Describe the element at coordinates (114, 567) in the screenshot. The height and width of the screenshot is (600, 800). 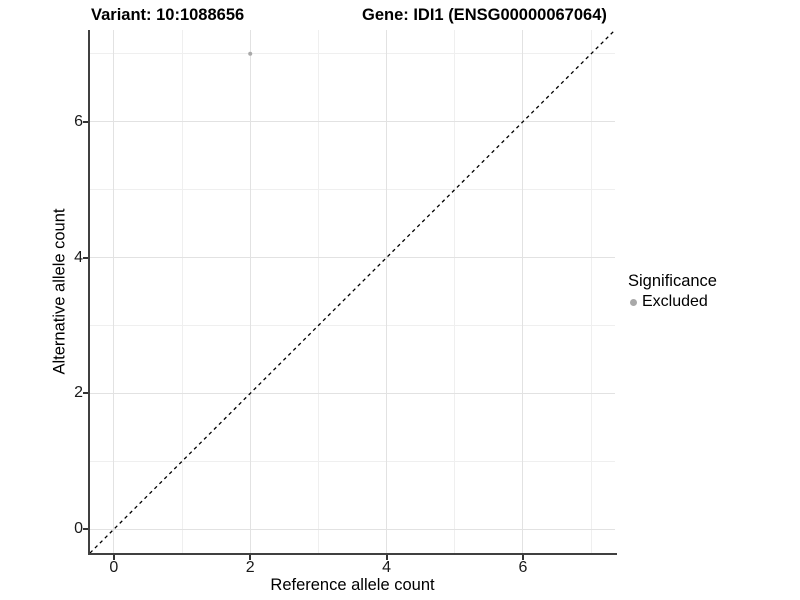
I see `x-tick-label: 0` at that location.